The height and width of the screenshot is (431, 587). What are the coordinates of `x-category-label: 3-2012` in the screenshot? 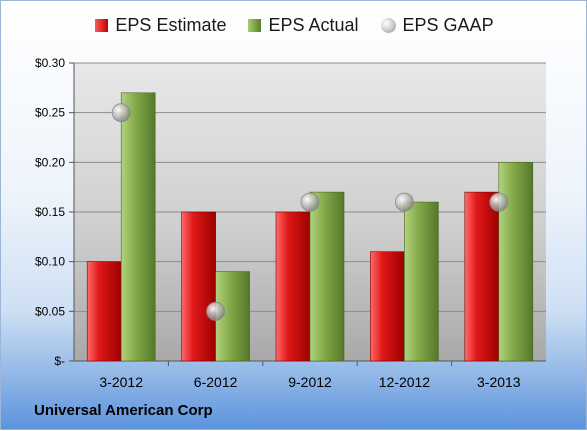 It's located at (121, 382).